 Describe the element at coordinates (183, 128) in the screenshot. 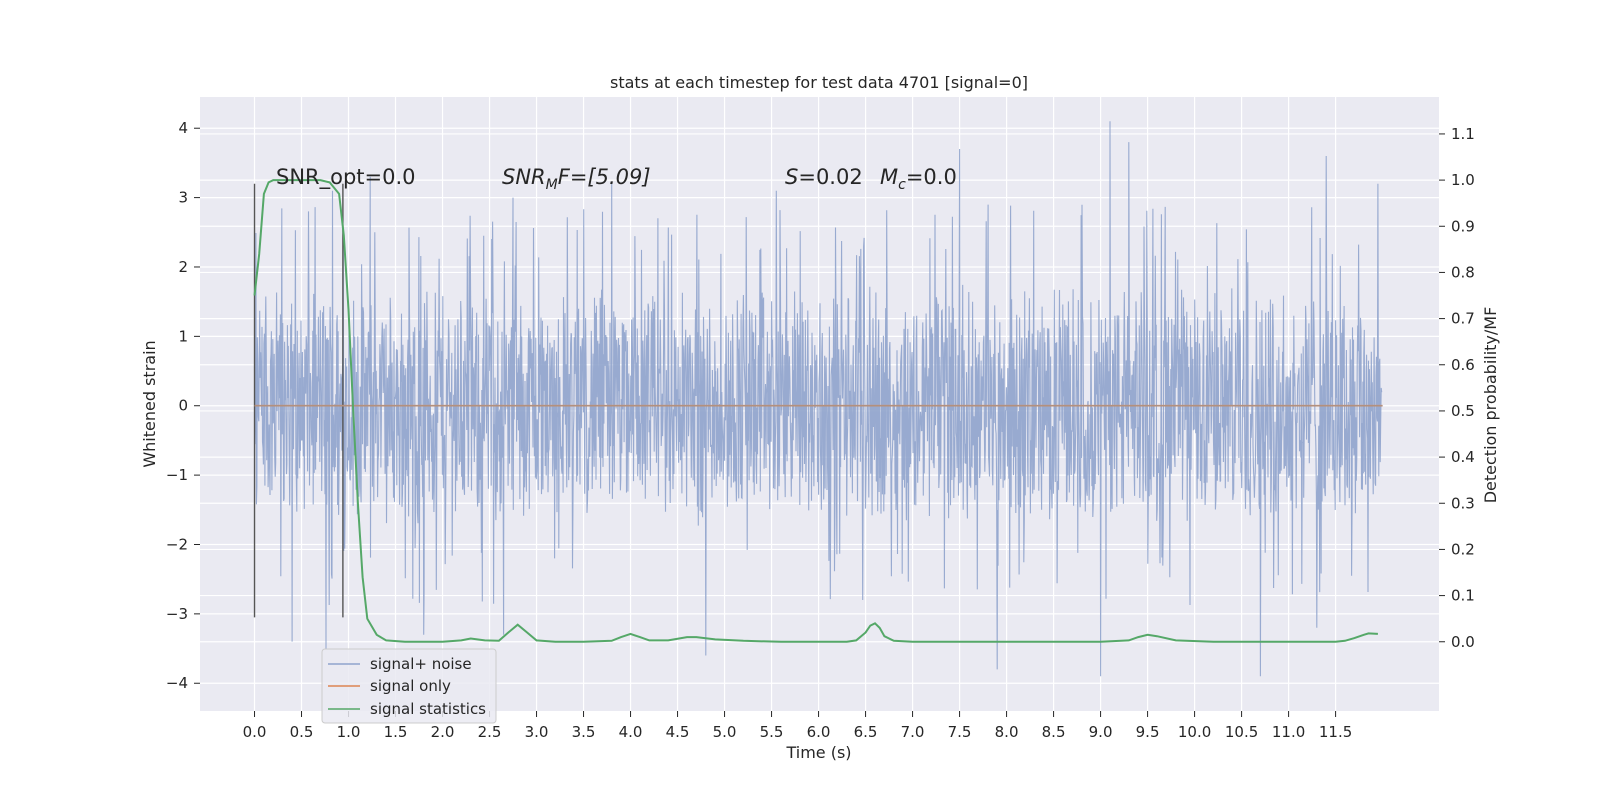

I see `y-tick-label: 4` at that location.